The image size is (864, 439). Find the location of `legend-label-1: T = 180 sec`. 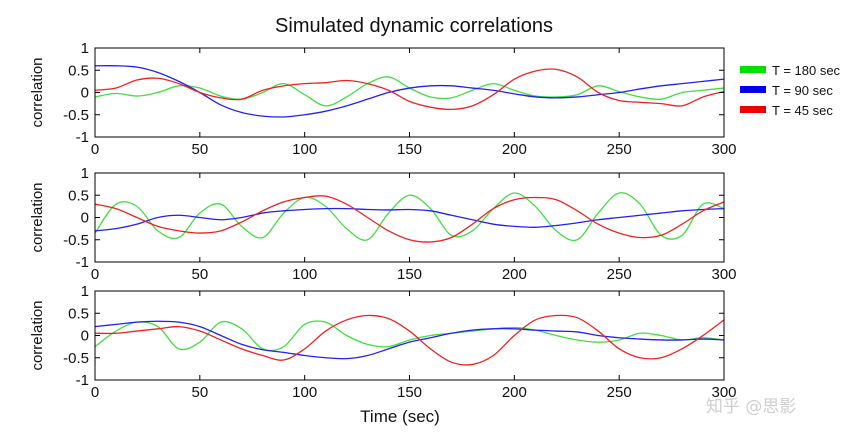

legend-label-1: T = 180 sec is located at coordinates (806, 70).